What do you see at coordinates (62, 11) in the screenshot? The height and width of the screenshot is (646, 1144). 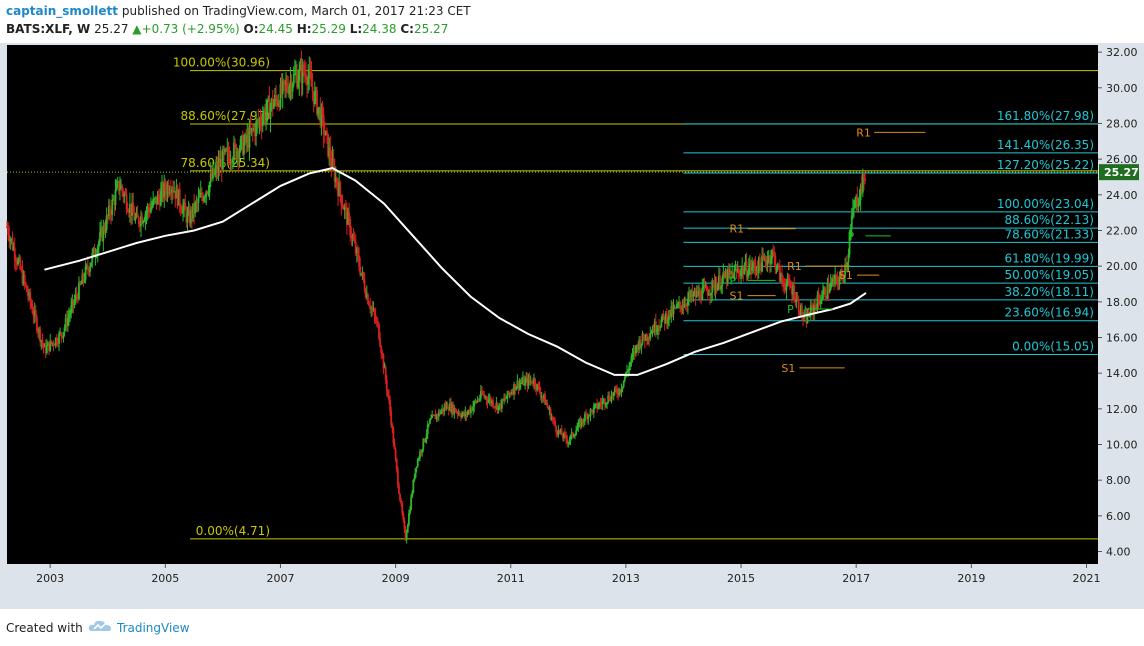 I see `author-link: captain_smollett` at bounding box center [62, 11].